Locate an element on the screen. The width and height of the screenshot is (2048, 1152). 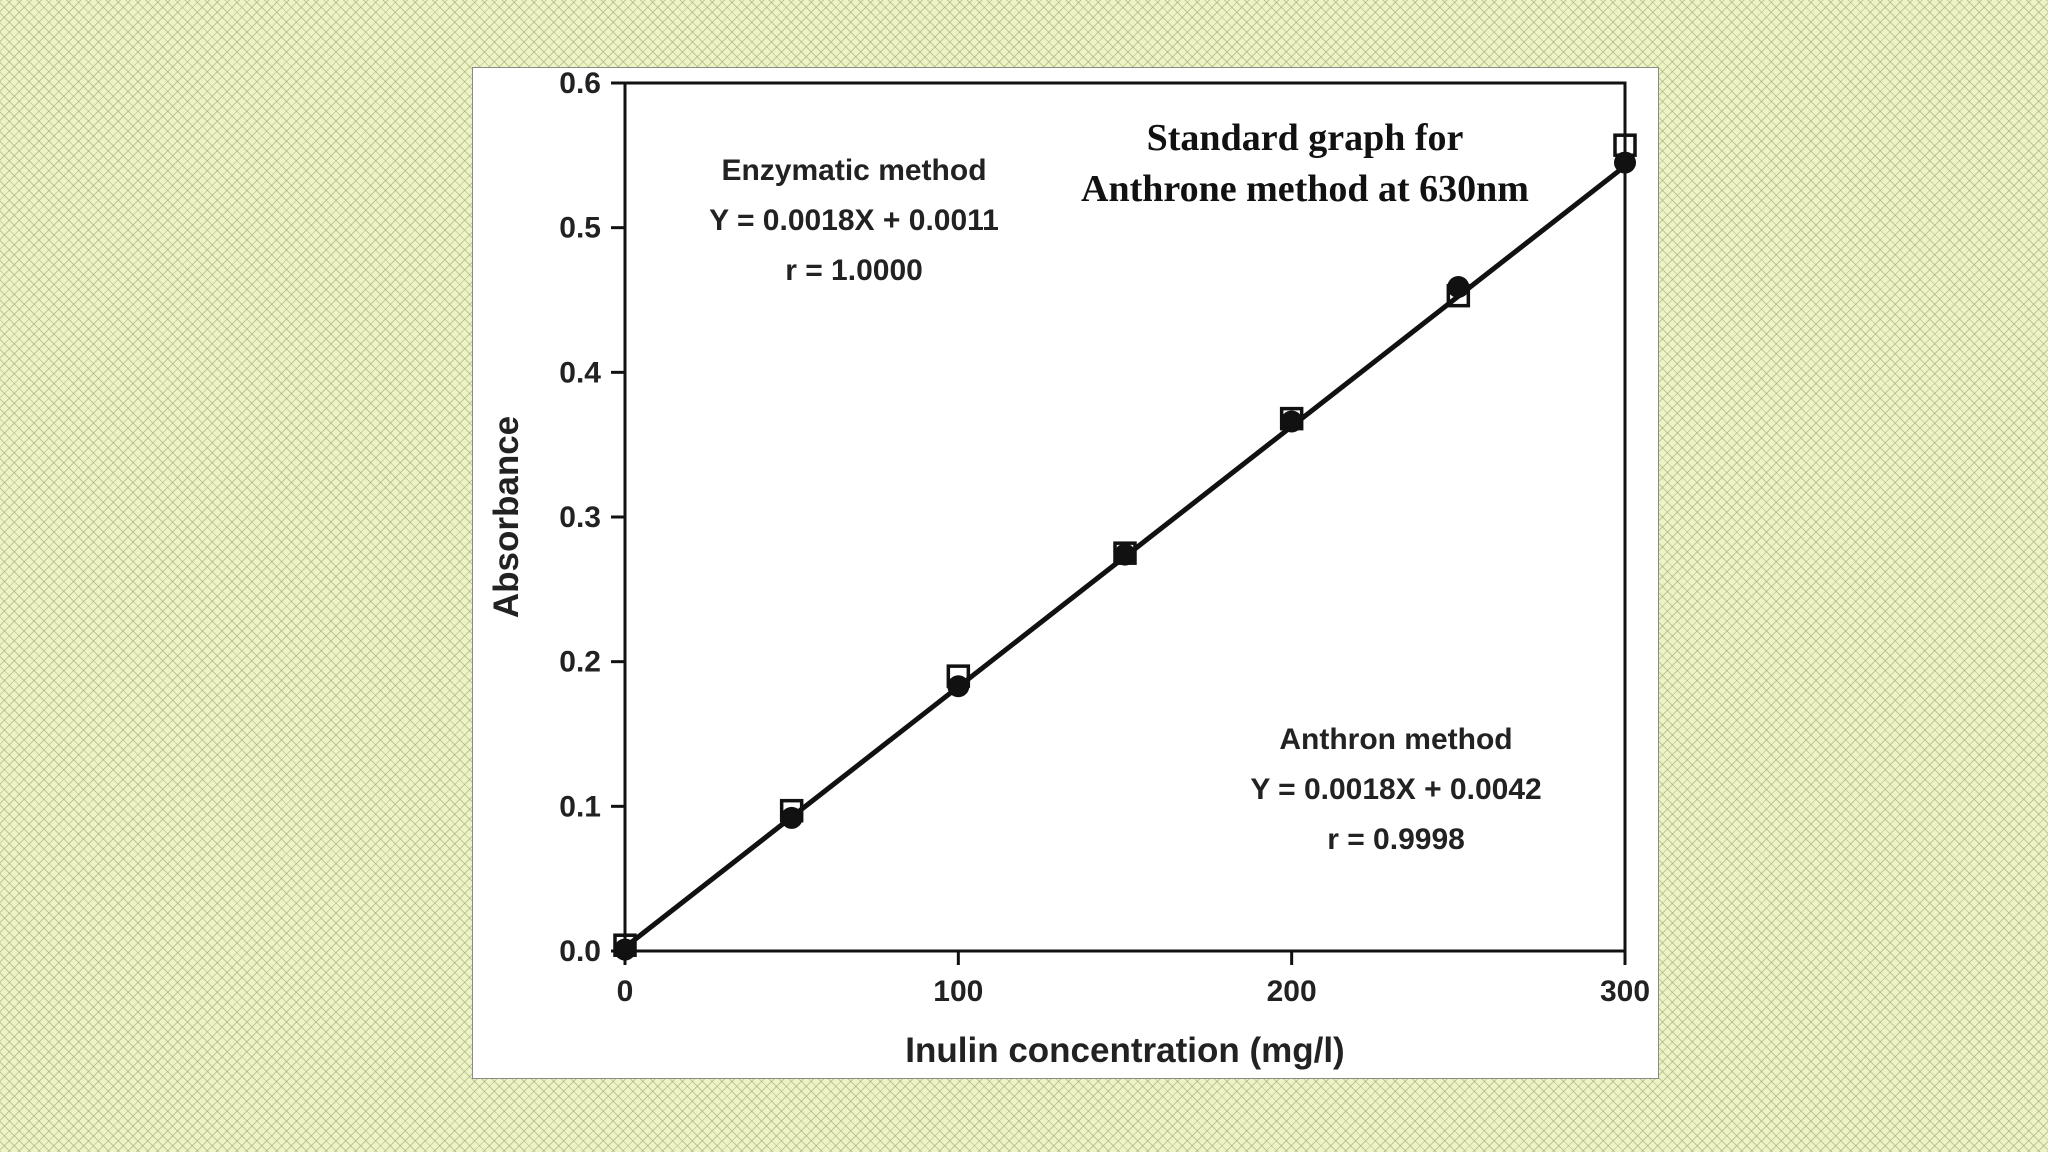
y-tick-label: 0.2 is located at coordinates (580, 662).